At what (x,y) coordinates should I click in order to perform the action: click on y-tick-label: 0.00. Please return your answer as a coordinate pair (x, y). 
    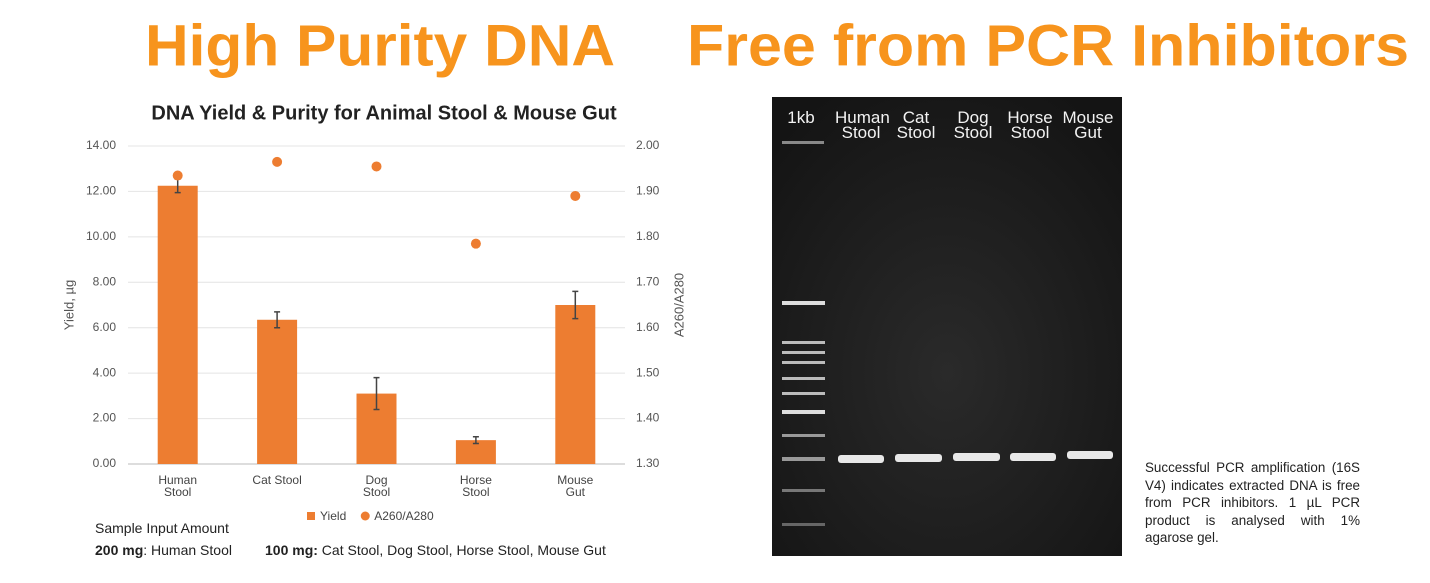
    Looking at the image, I should click on (105, 463).